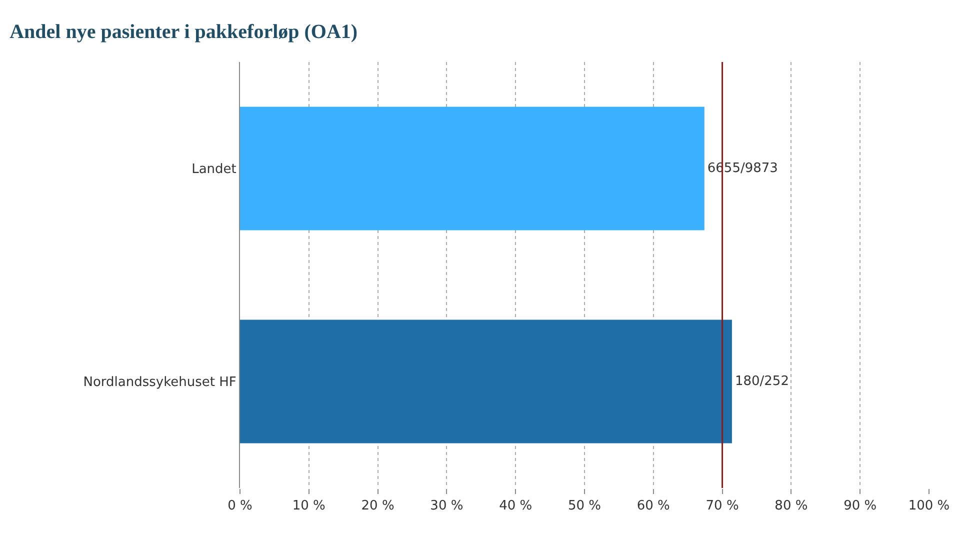  What do you see at coordinates (585, 506) in the screenshot?
I see `x-tick-label: 50 %` at bounding box center [585, 506].